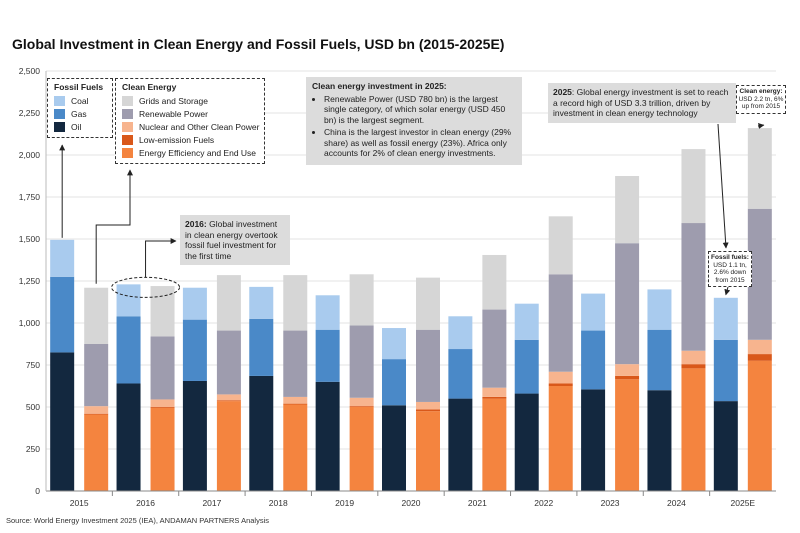 The image size is (800, 533). Describe the element at coordinates (411, 503) in the screenshot. I see `x-tick-label: 2020` at that location.